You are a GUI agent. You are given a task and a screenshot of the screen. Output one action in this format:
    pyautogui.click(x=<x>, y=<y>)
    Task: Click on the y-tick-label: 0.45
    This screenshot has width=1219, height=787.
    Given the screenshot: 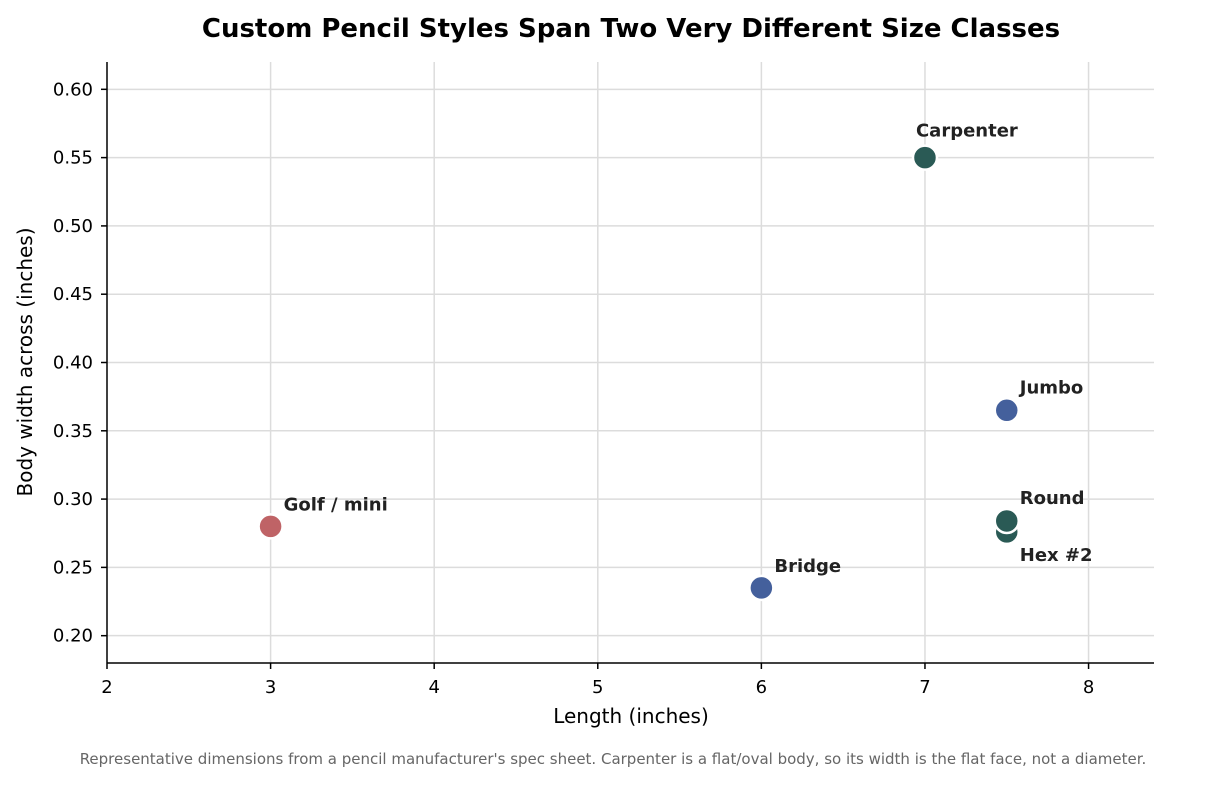 What is the action you would take?
    pyautogui.click(x=73, y=294)
    